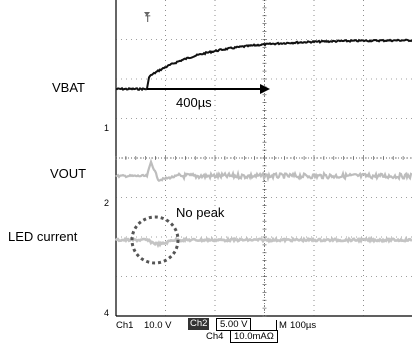 This screenshot has height=344, width=412. I want to click on ch2-marker: 2, so click(106, 203).